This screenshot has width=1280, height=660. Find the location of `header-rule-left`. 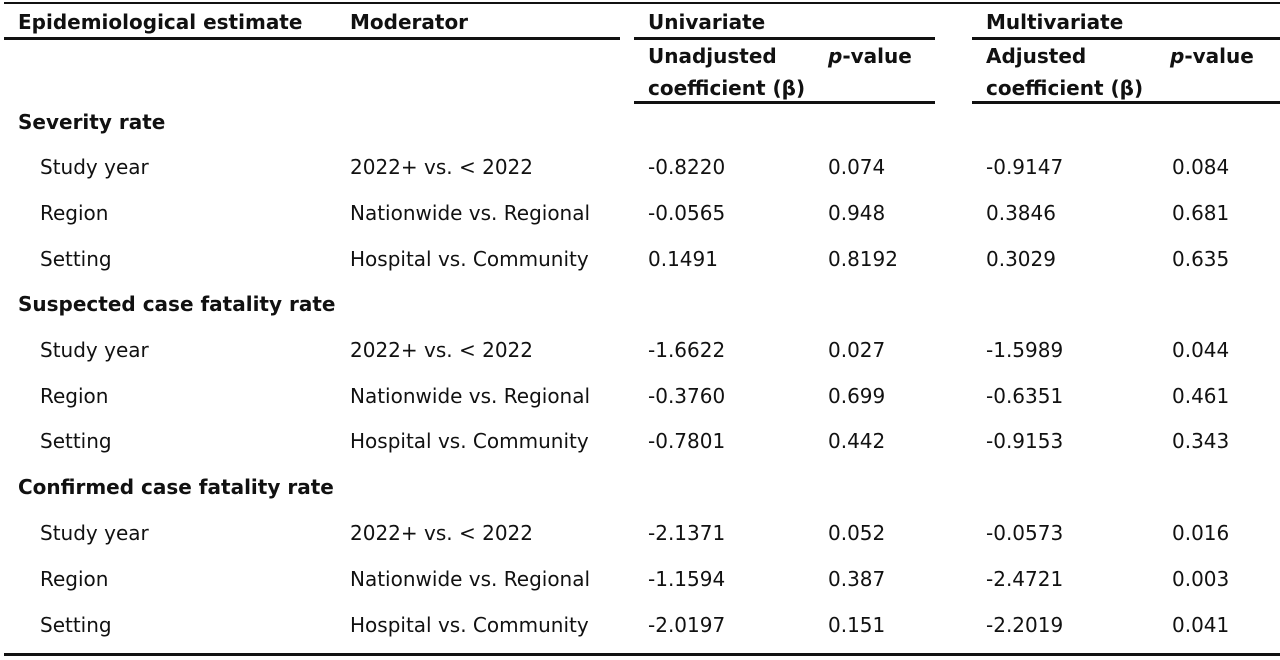

header-rule-left is located at coordinates (312, 38).